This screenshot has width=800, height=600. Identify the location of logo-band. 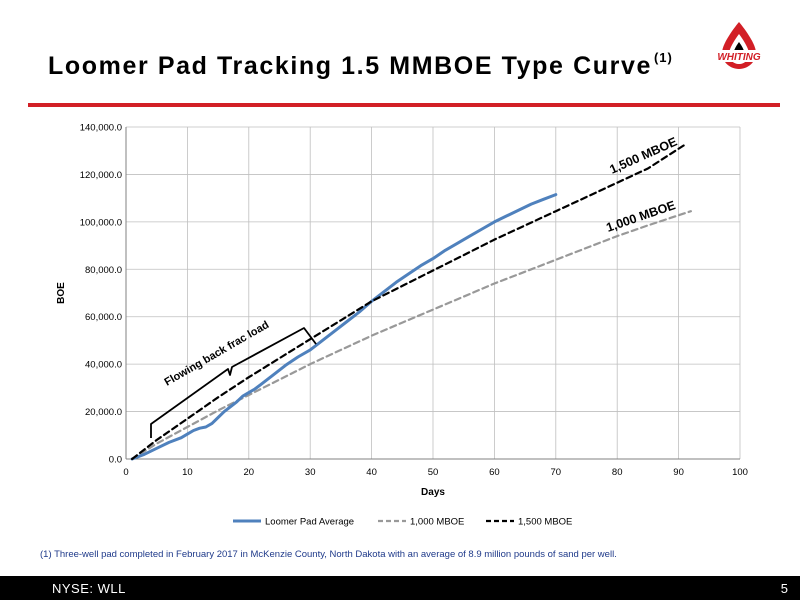
(739, 56).